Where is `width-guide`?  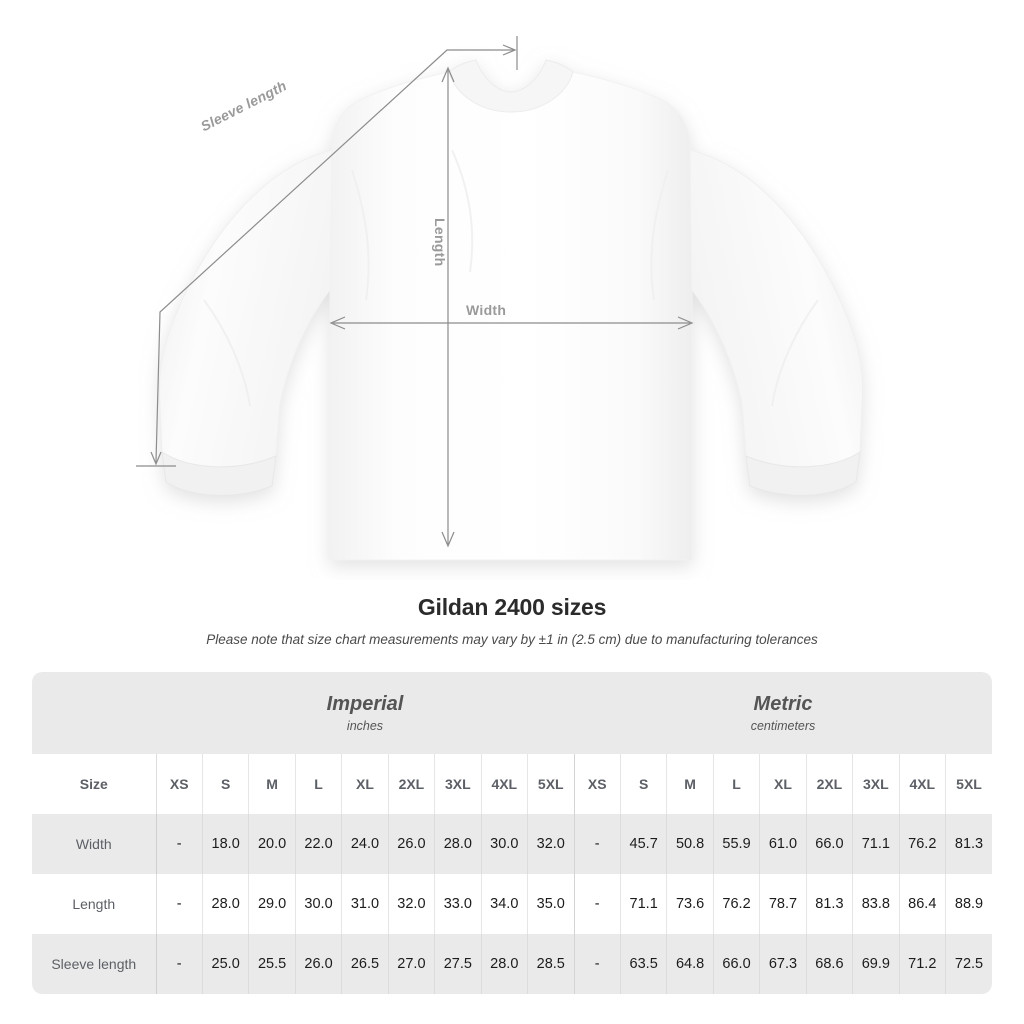 width-guide is located at coordinates (511, 323).